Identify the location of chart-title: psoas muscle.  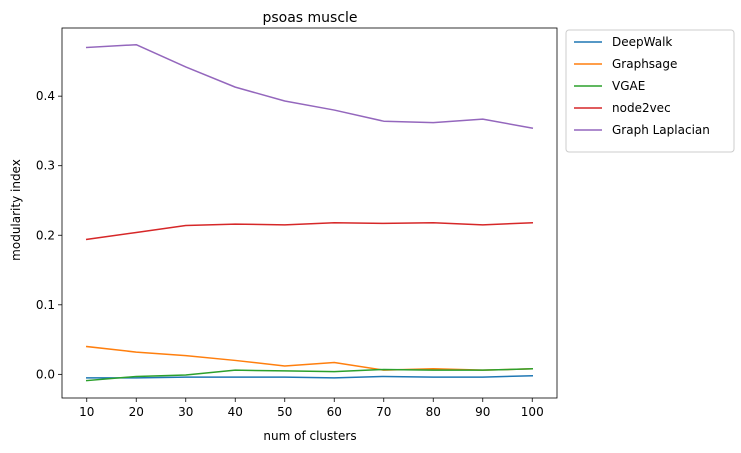
(309, 18).